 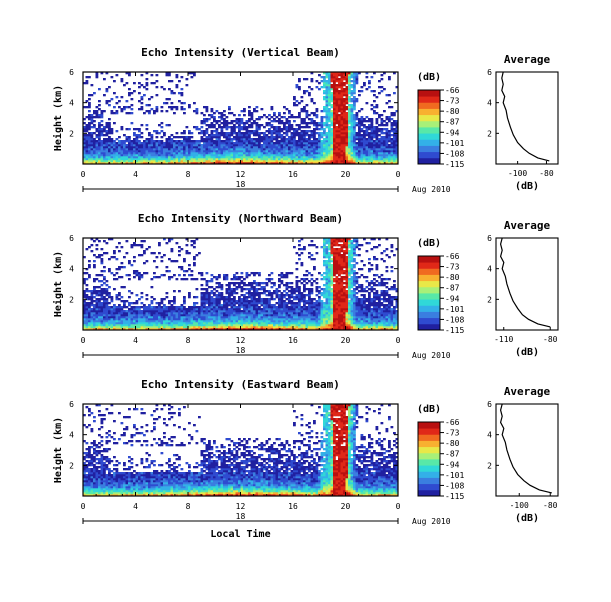 I want to click on x-tick-label: 12, so click(x=241, y=174).